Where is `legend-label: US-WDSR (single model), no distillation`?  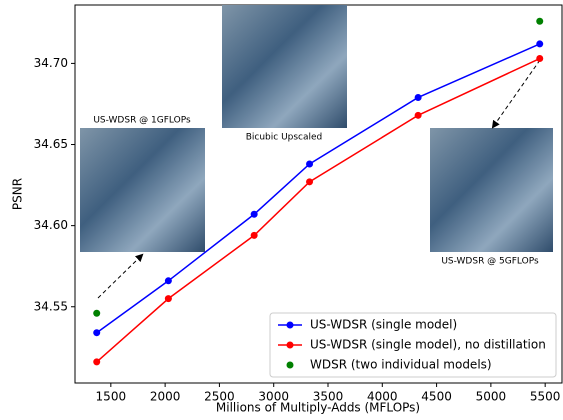
legend-label: US-WDSR (single model), no distillation is located at coordinates (428, 345).